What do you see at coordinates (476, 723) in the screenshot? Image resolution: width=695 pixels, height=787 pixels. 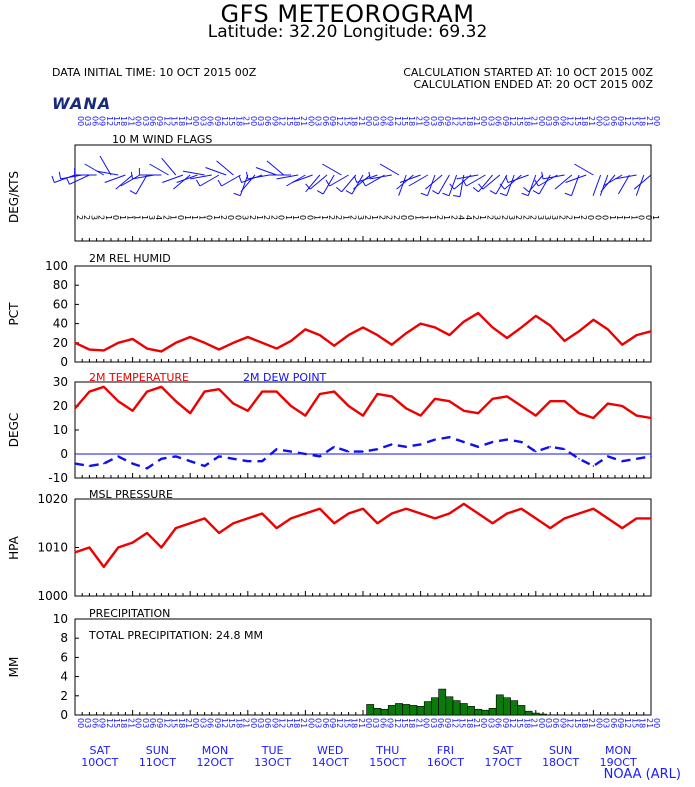 I see `bottom-hour-label: 21` at bounding box center [476, 723].